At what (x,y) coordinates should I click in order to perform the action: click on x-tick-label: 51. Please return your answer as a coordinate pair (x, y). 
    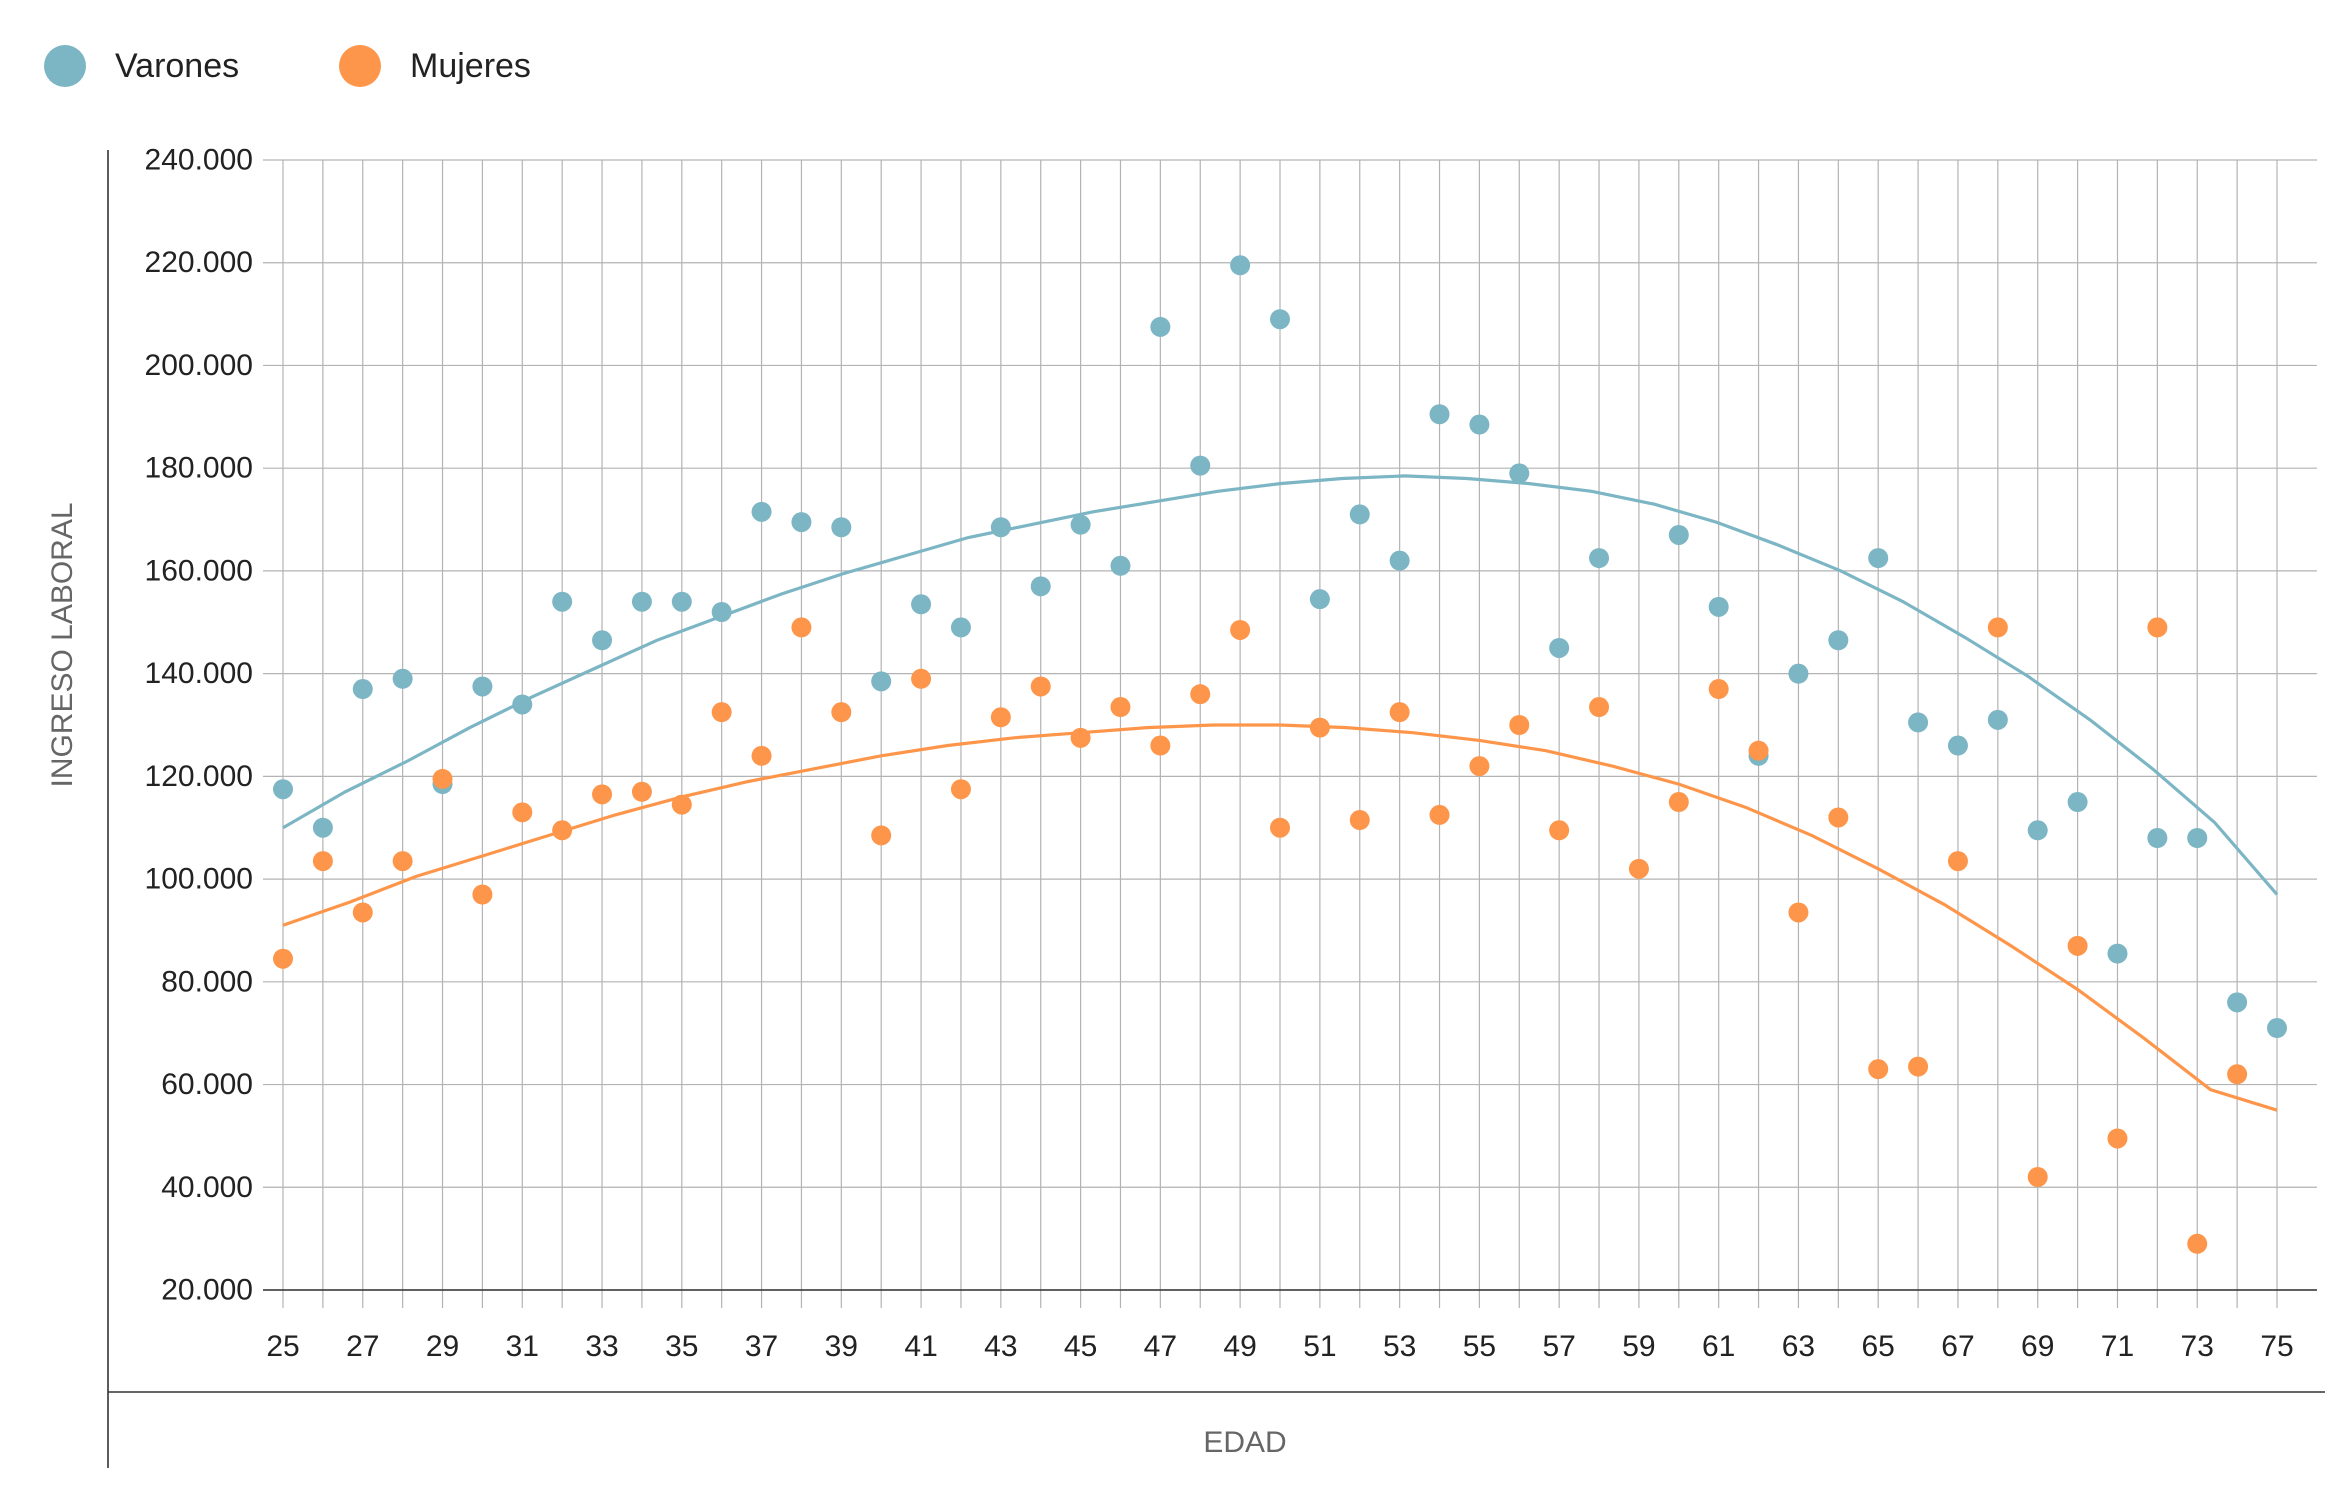
    Looking at the image, I should click on (1319, 1346).